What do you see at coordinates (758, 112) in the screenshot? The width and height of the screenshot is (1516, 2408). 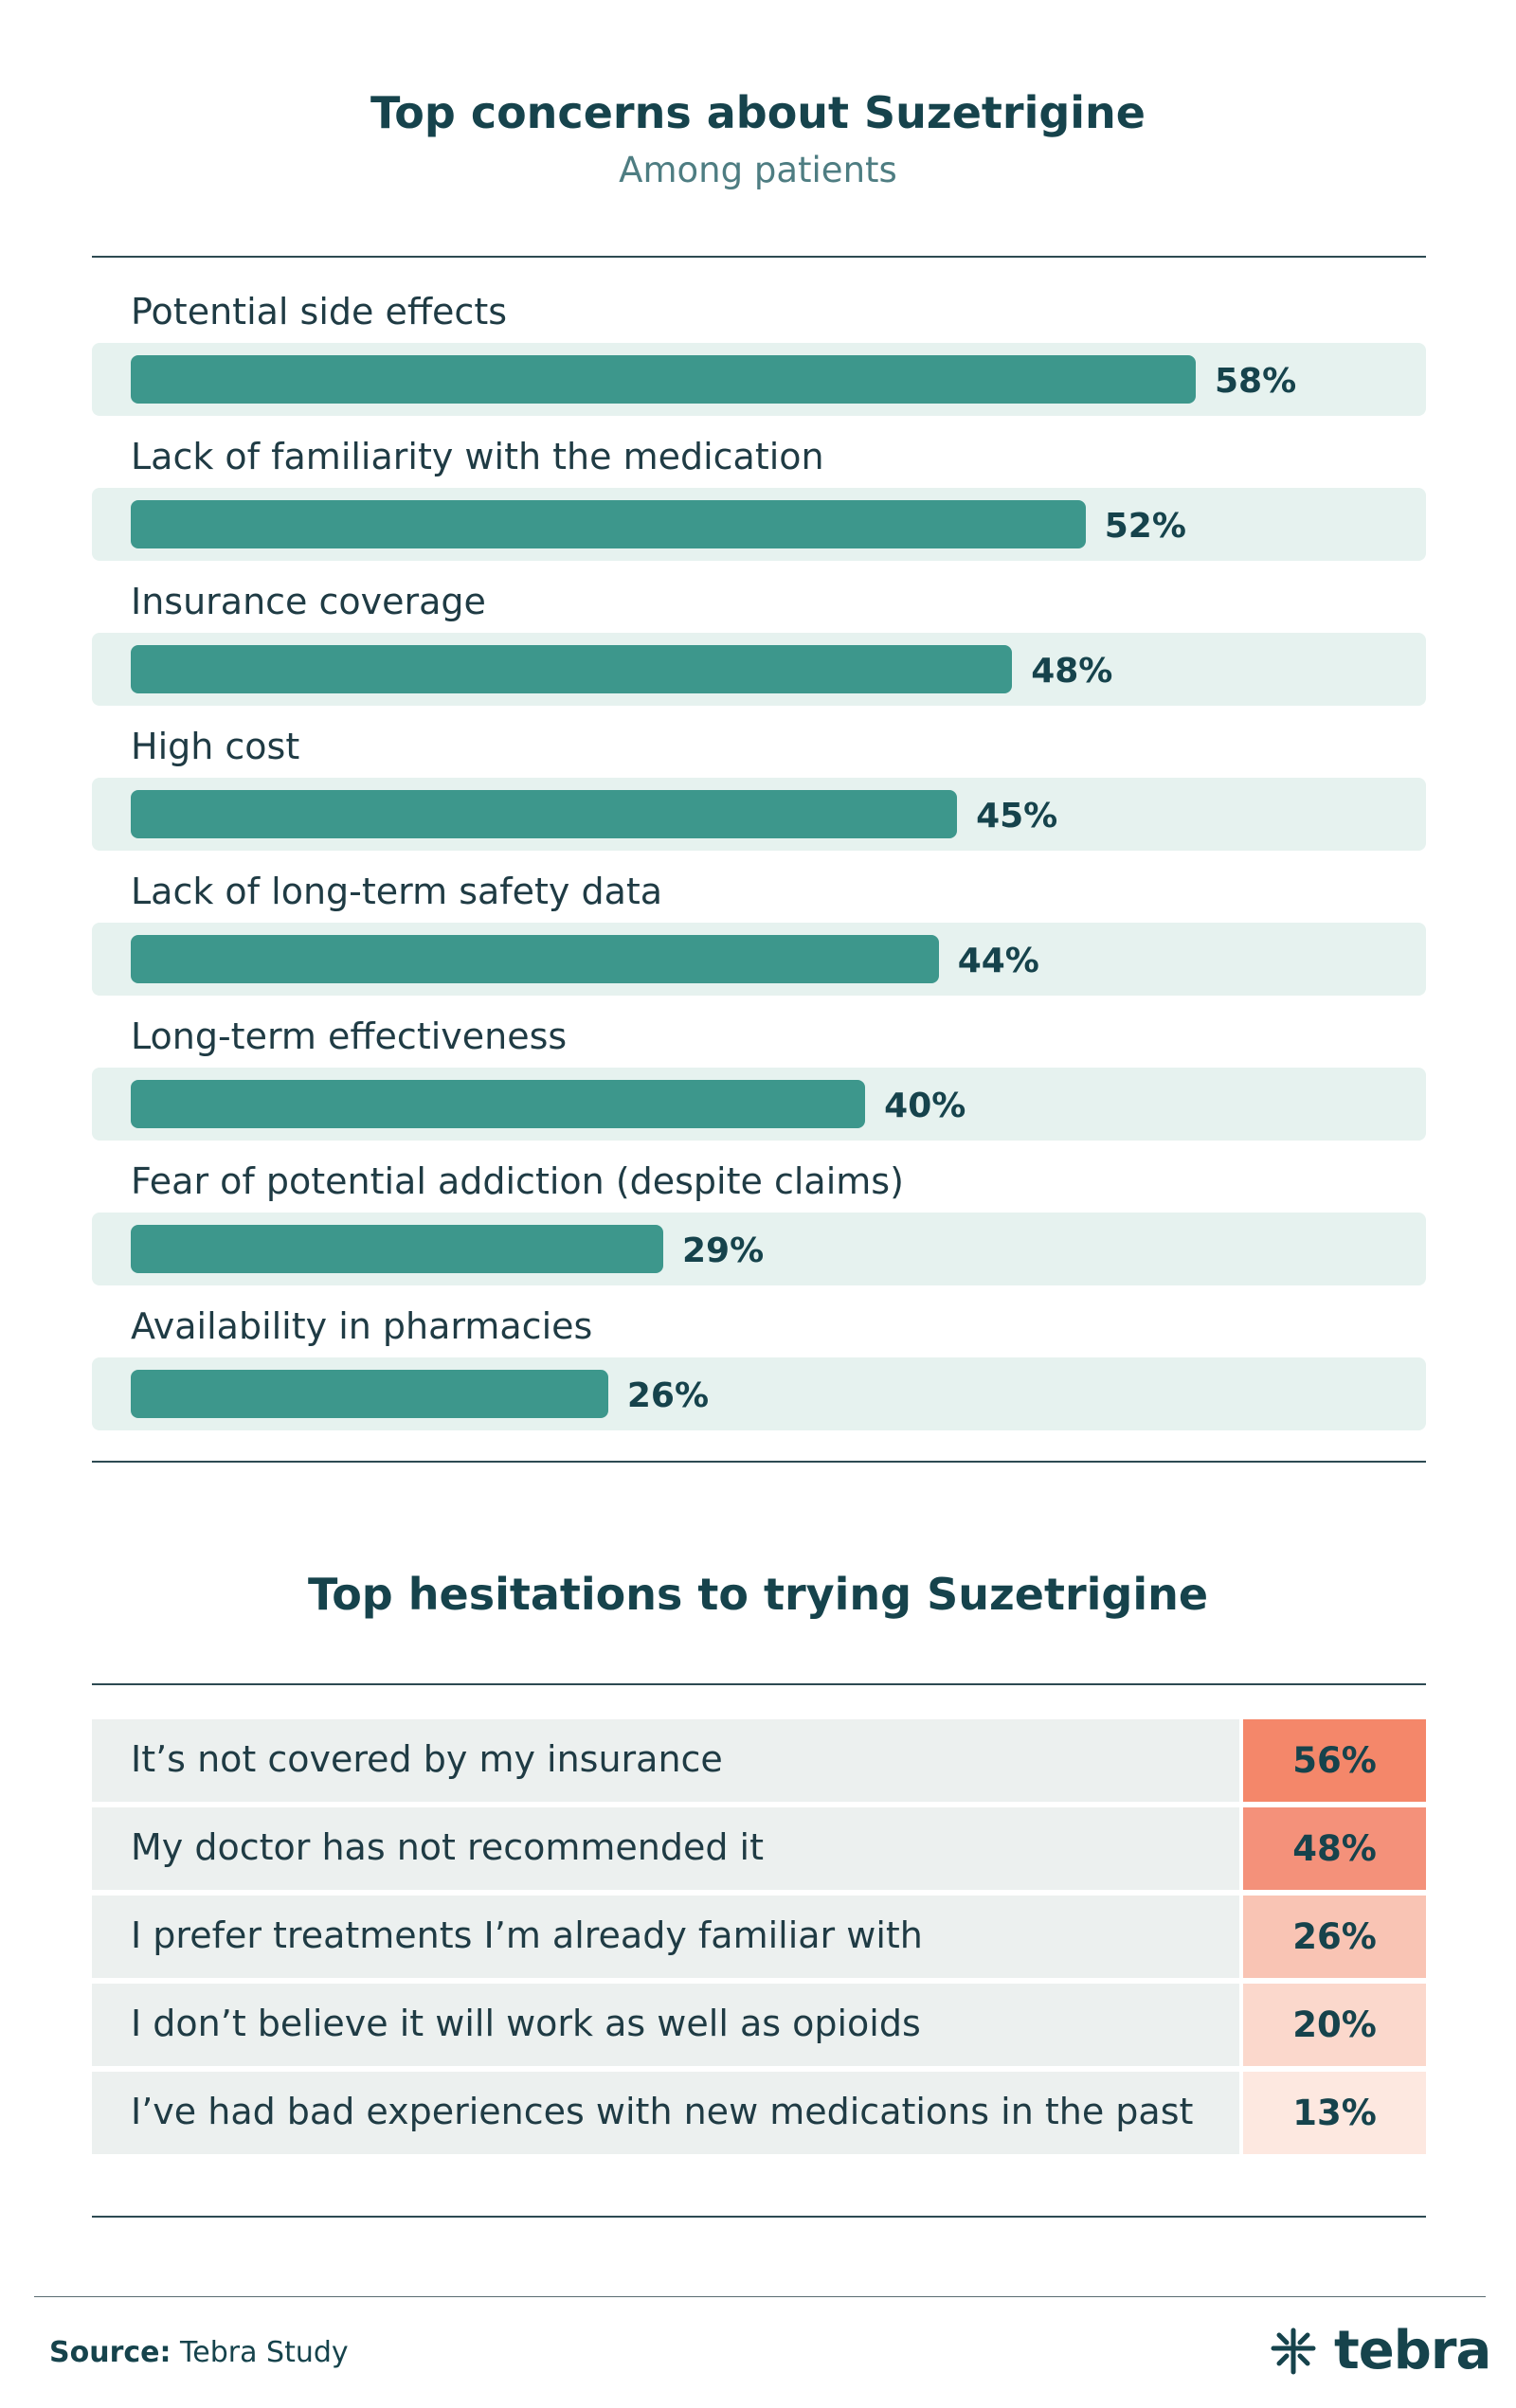 I see `concerns-title: Top concerns about Suzetrigine` at bounding box center [758, 112].